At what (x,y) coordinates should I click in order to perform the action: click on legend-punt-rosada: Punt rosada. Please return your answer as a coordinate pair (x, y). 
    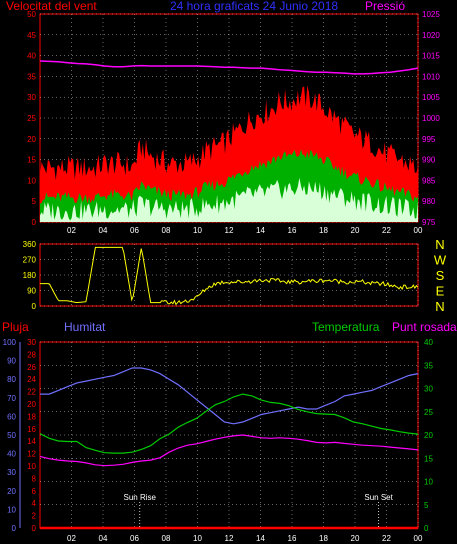
    Looking at the image, I should click on (424, 327).